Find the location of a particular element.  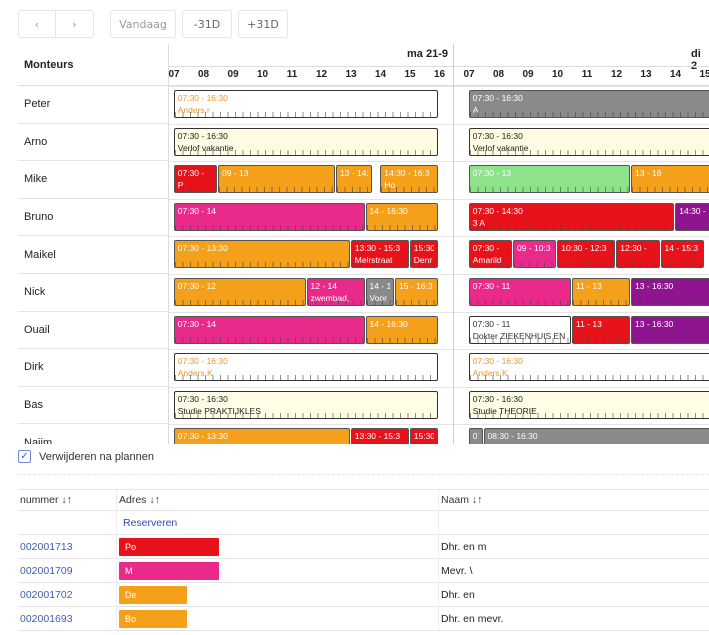

appointment-block: 13:30 - 15:3 is located at coordinates (379, 436).